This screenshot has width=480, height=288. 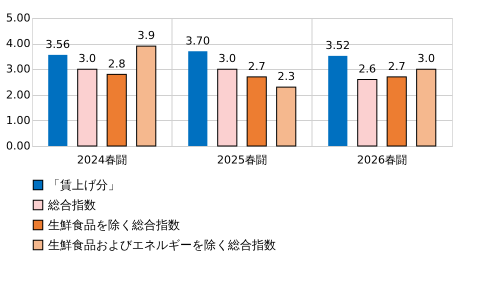 What do you see at coordinates (18, 69) in the screenshot?
I see `y-tick-label: 3.00` at bounding box center [18, 69].